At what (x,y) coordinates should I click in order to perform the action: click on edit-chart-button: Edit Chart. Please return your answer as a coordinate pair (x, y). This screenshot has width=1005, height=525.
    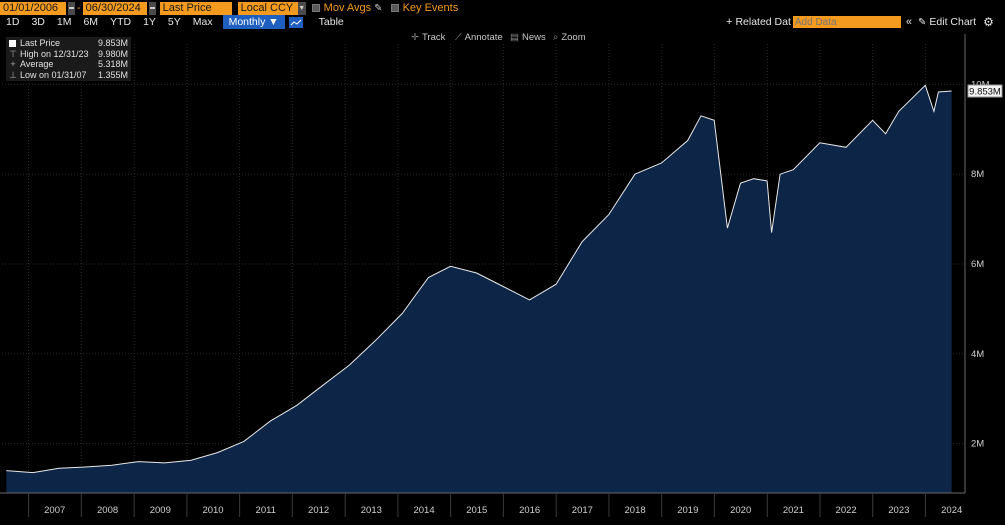
    Looking at the image, I should click on (953, 22).